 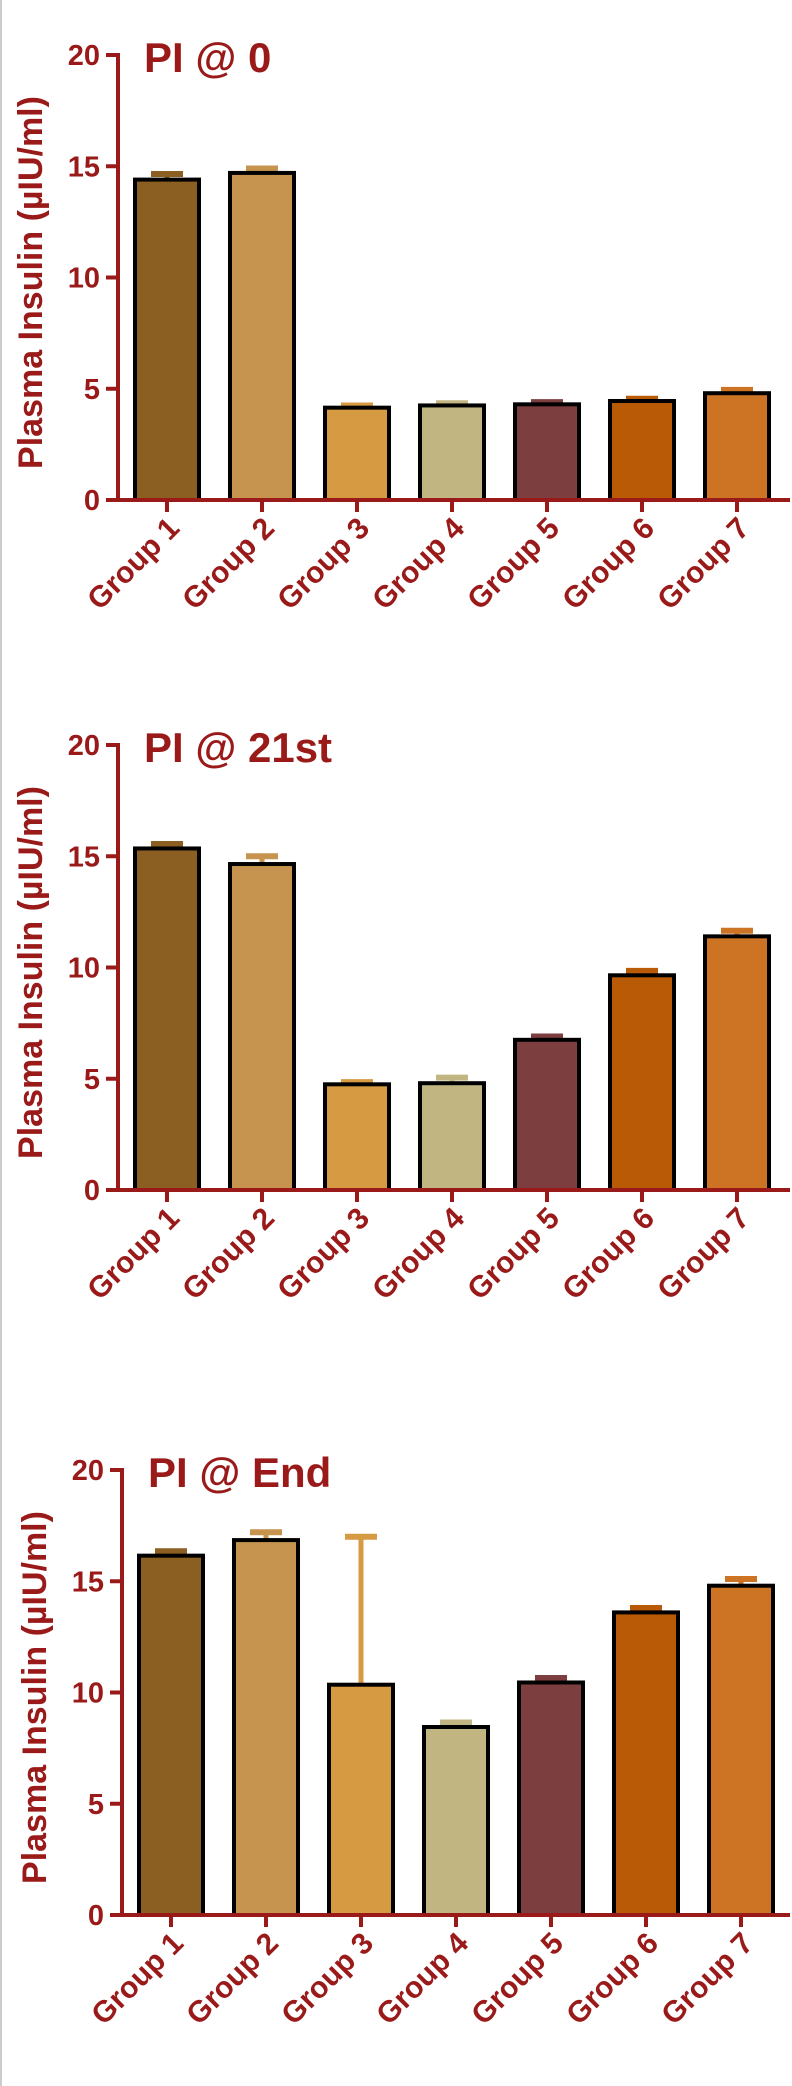 I want to click on left-border, so click(x=1, y=1043).